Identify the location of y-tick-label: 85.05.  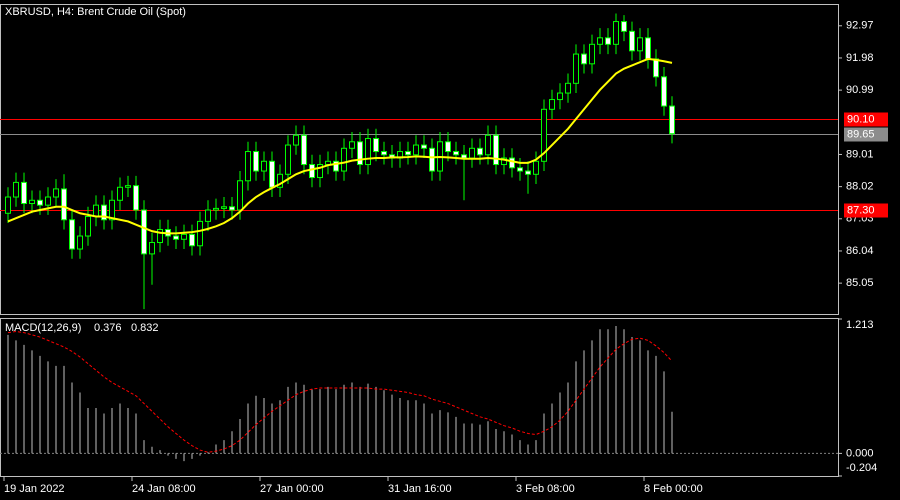
(860, 283).